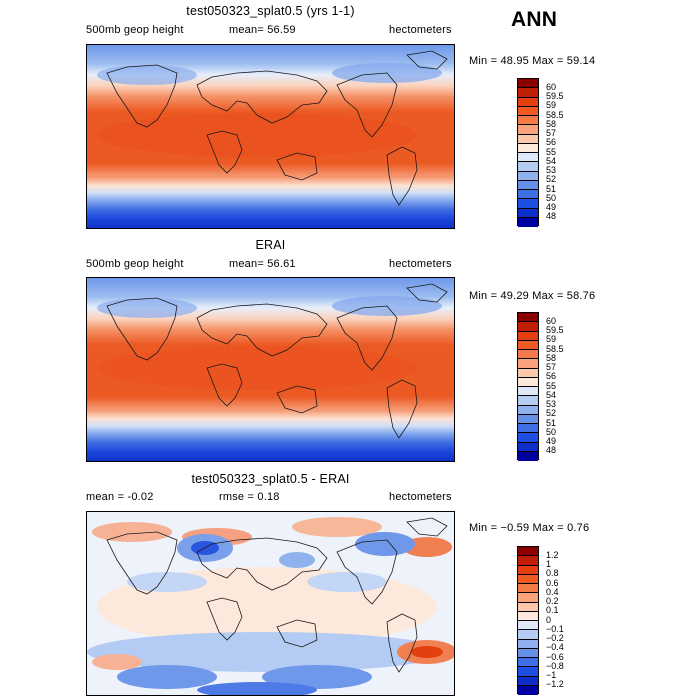 This screenshot has width=700, height=700. I want to click on panel-2-colorbar-label: 59, so click(551, 339).